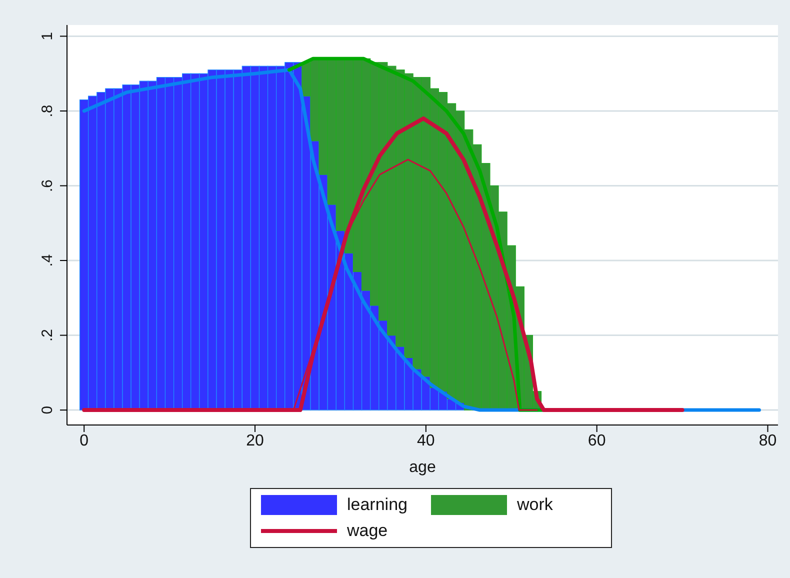  I want to click on y-tick-label: .8, so click(47, 111).